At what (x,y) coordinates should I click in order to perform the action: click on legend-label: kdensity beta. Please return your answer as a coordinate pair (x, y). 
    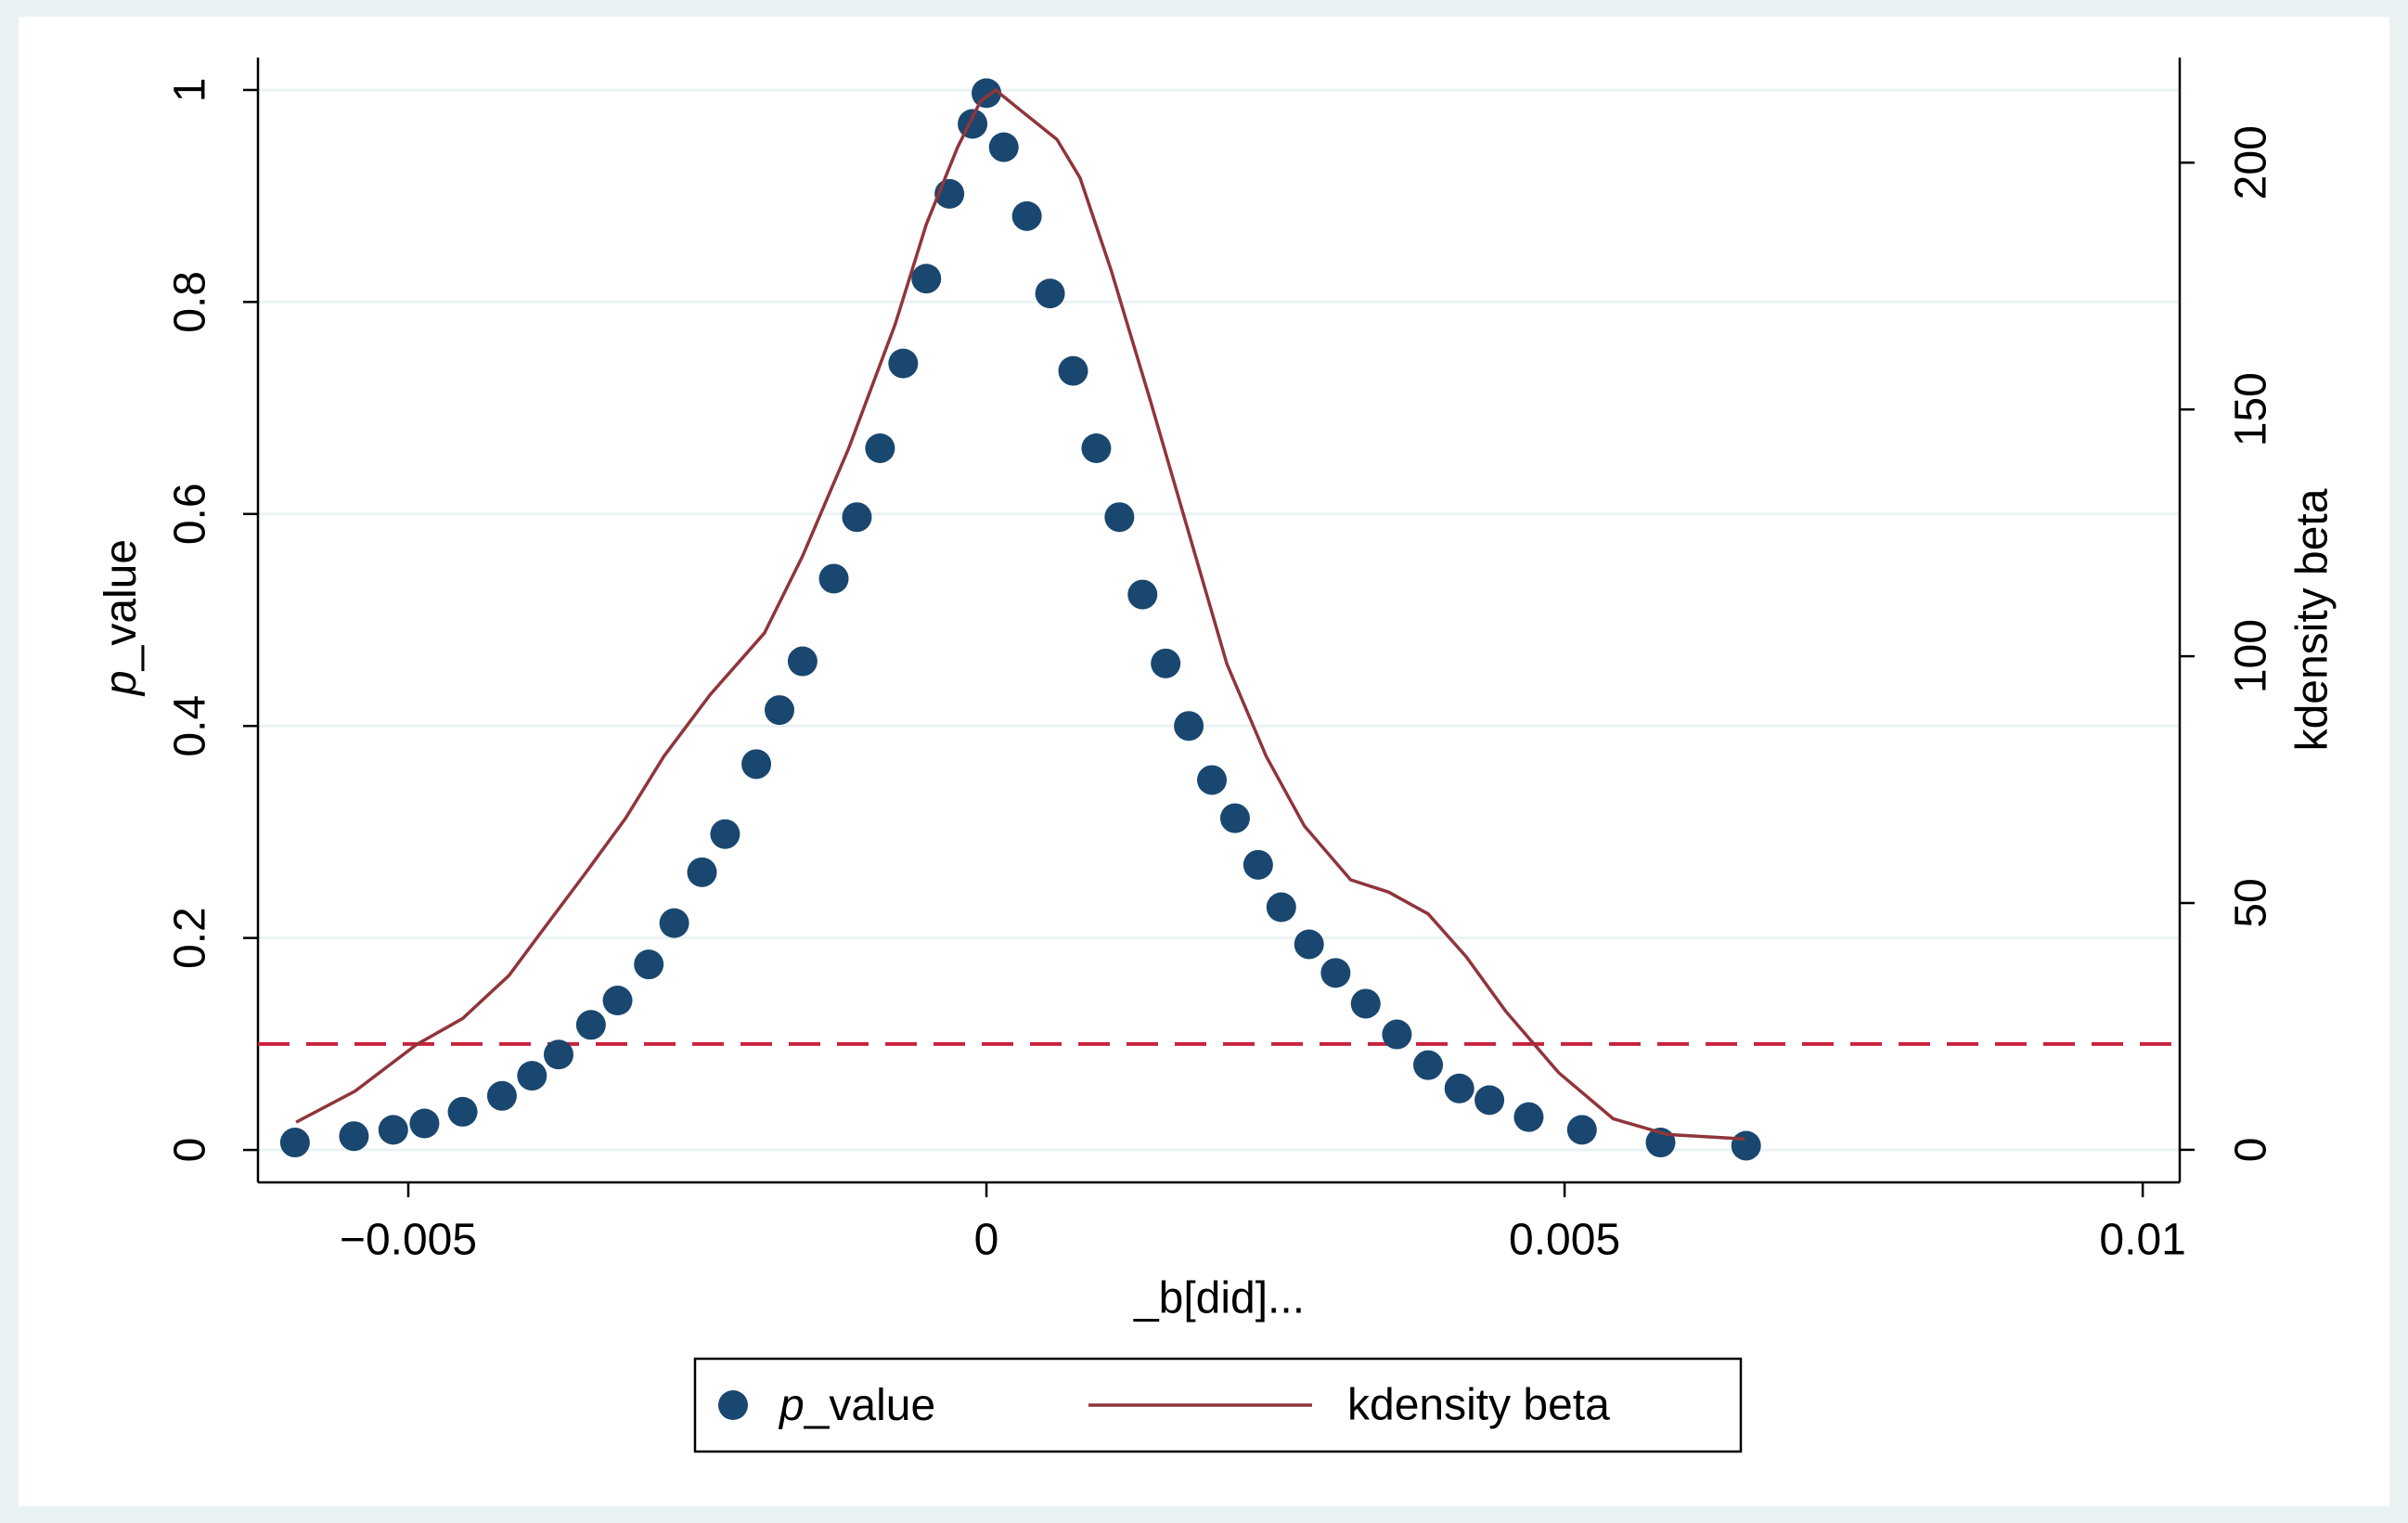
    Looking at the image, I should click on (1479, 1405).